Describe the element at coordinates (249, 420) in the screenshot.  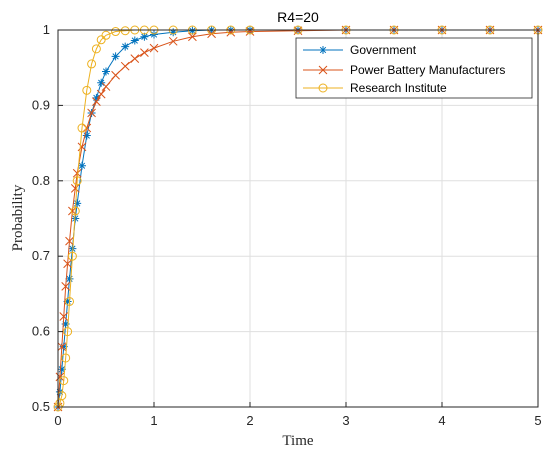
I see `x-tick-label: 2` at that location.